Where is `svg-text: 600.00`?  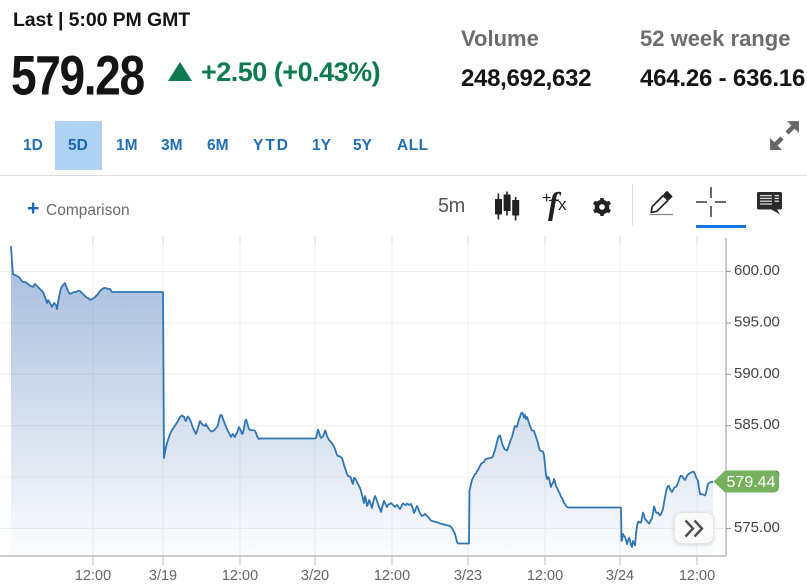
svg-text: 600.00 is located at coordinates (757, 270).